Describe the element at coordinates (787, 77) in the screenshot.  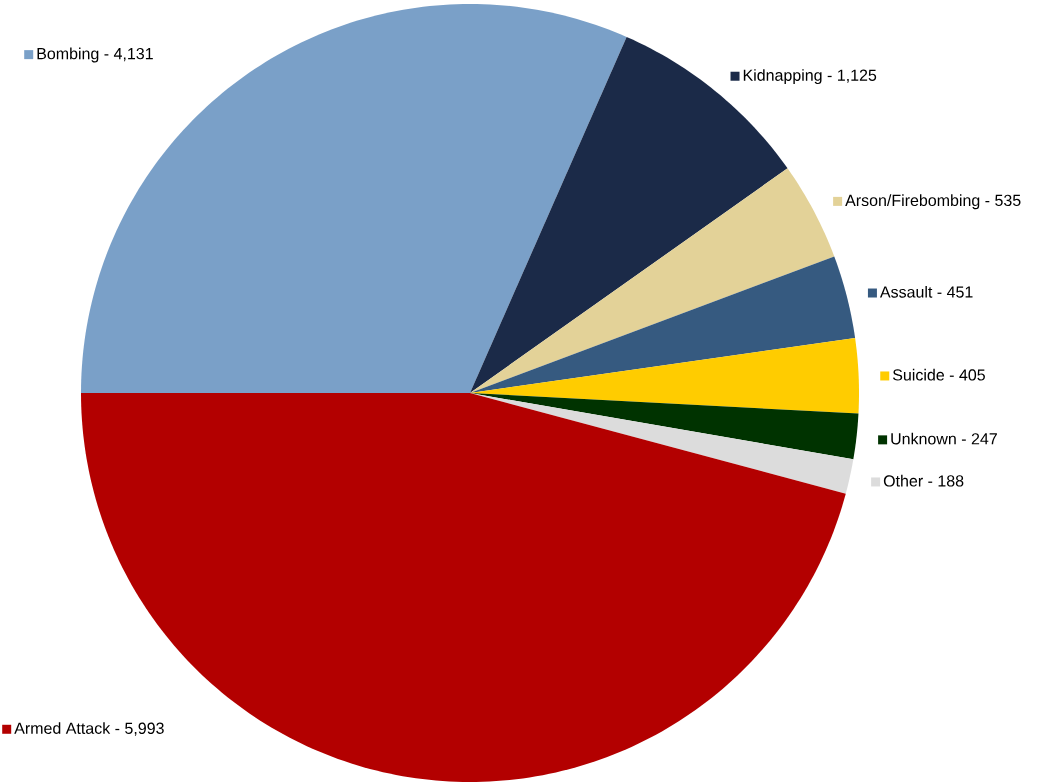
I see `legend-label: Kidnapping -` at that location.